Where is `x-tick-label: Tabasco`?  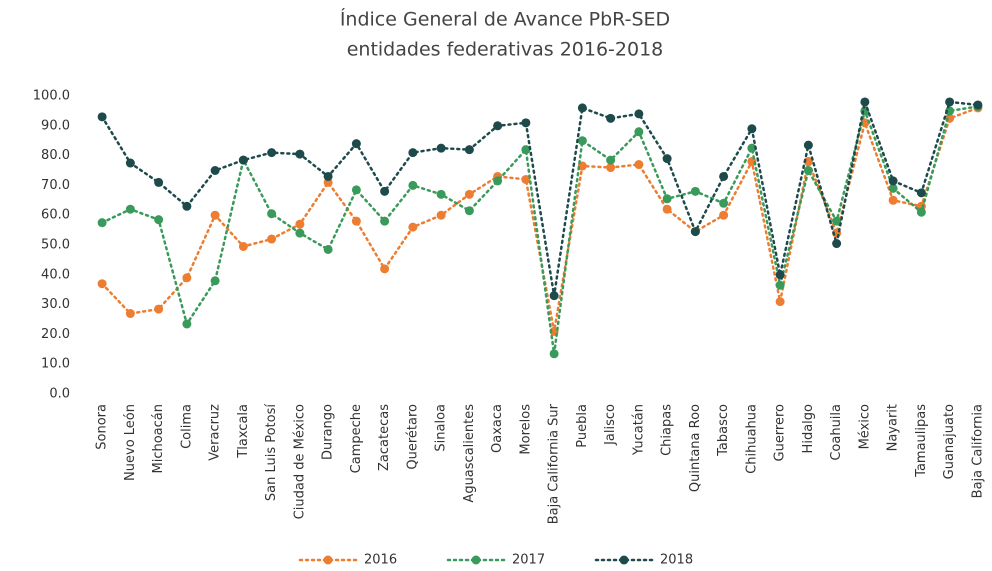
x-tick-label: Tabasco is located at coordinates (723, 430).